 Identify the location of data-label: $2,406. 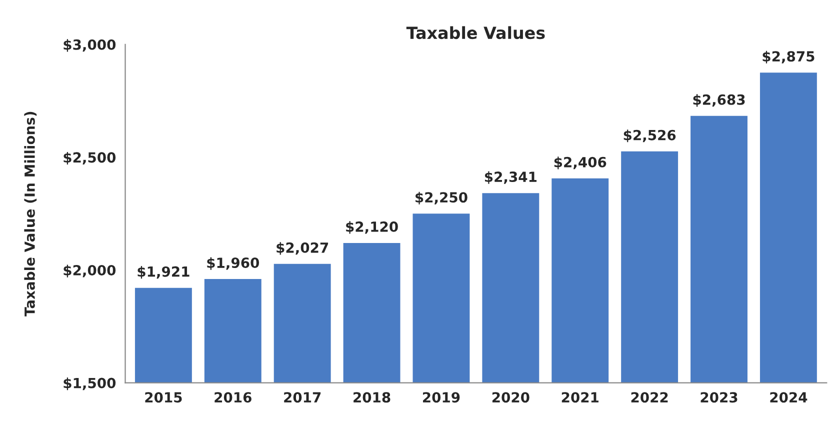
(580, 163).